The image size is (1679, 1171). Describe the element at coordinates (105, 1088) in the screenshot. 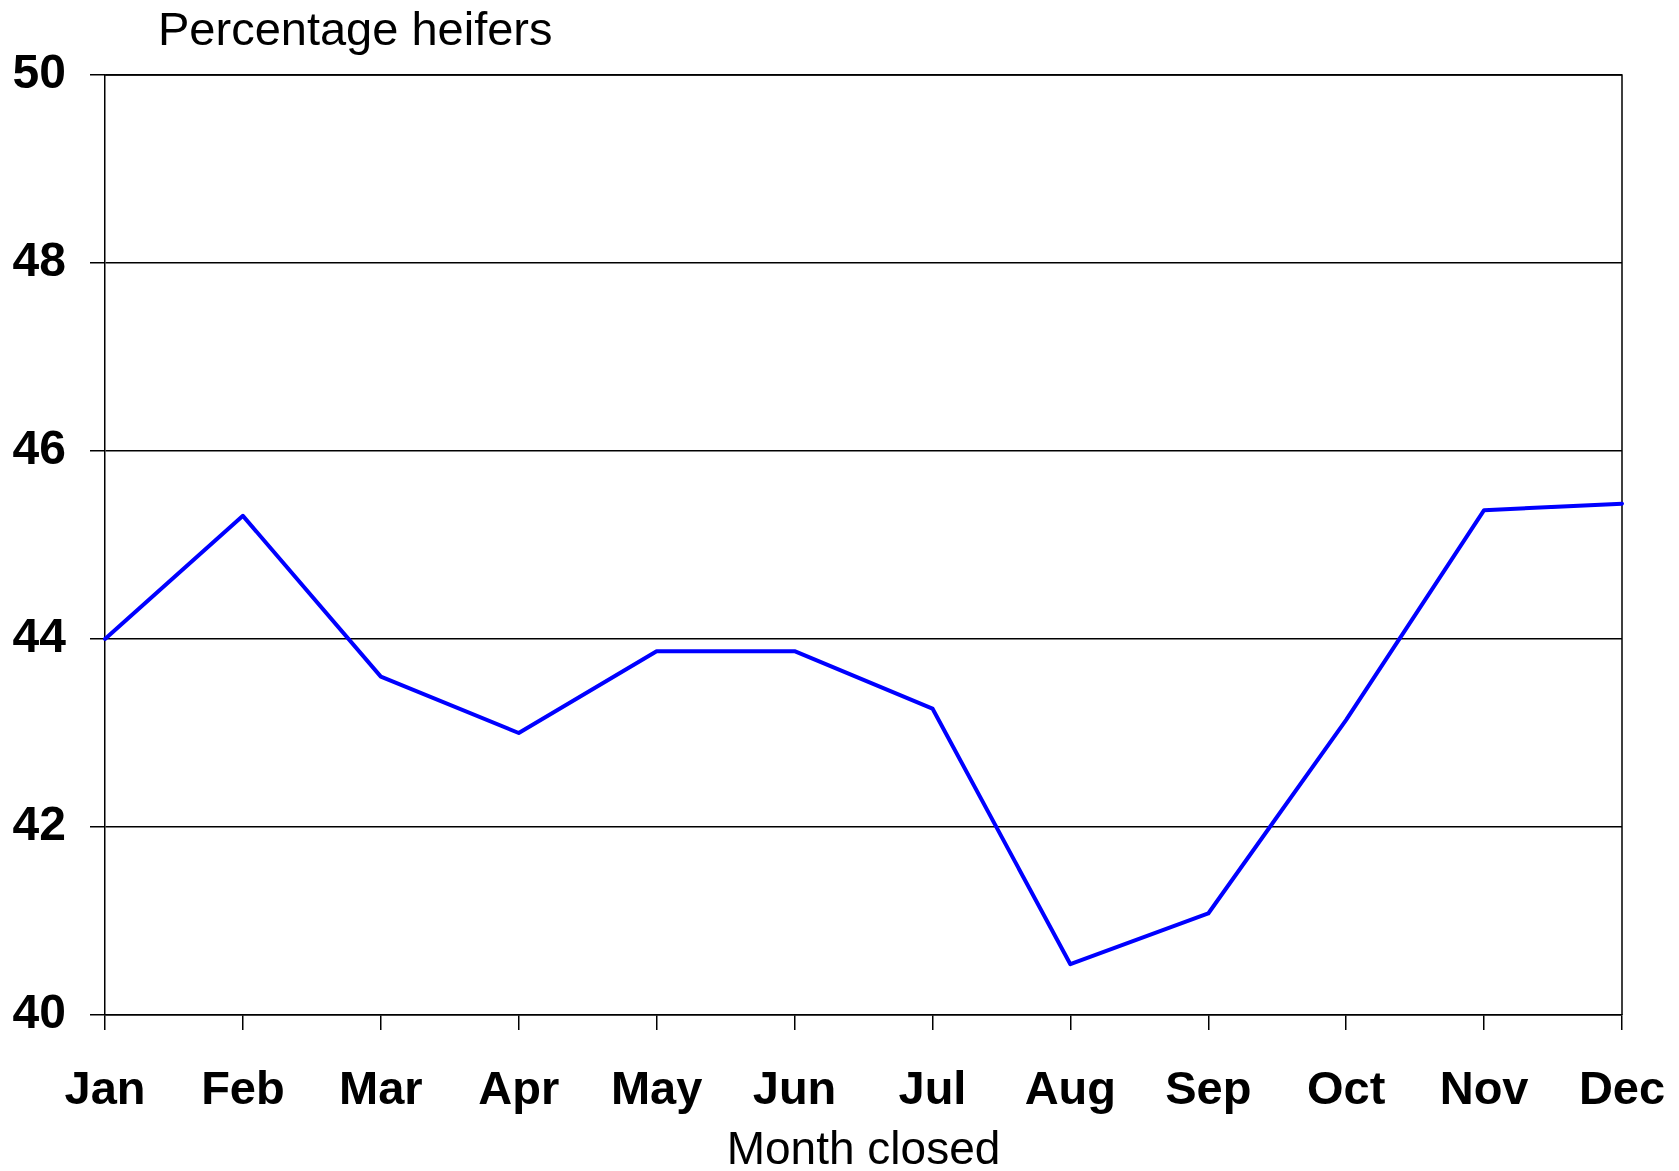

I see `x-tick-label: Jan` at that location.